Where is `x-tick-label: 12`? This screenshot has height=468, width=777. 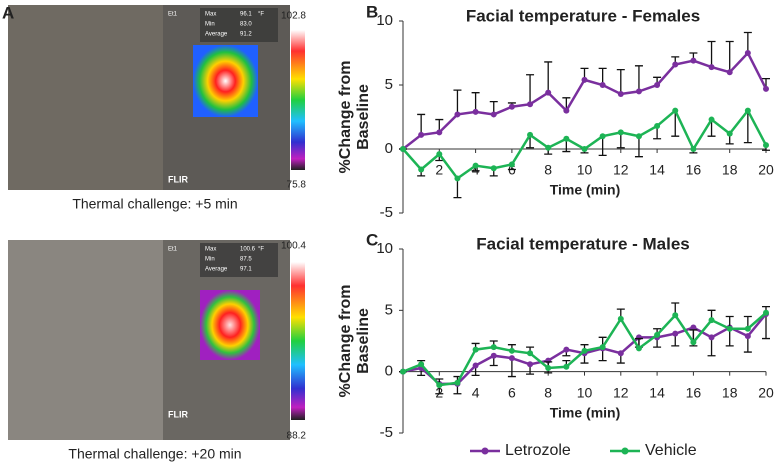 x-tick-label: 12 is located at coordinates (621, 392).